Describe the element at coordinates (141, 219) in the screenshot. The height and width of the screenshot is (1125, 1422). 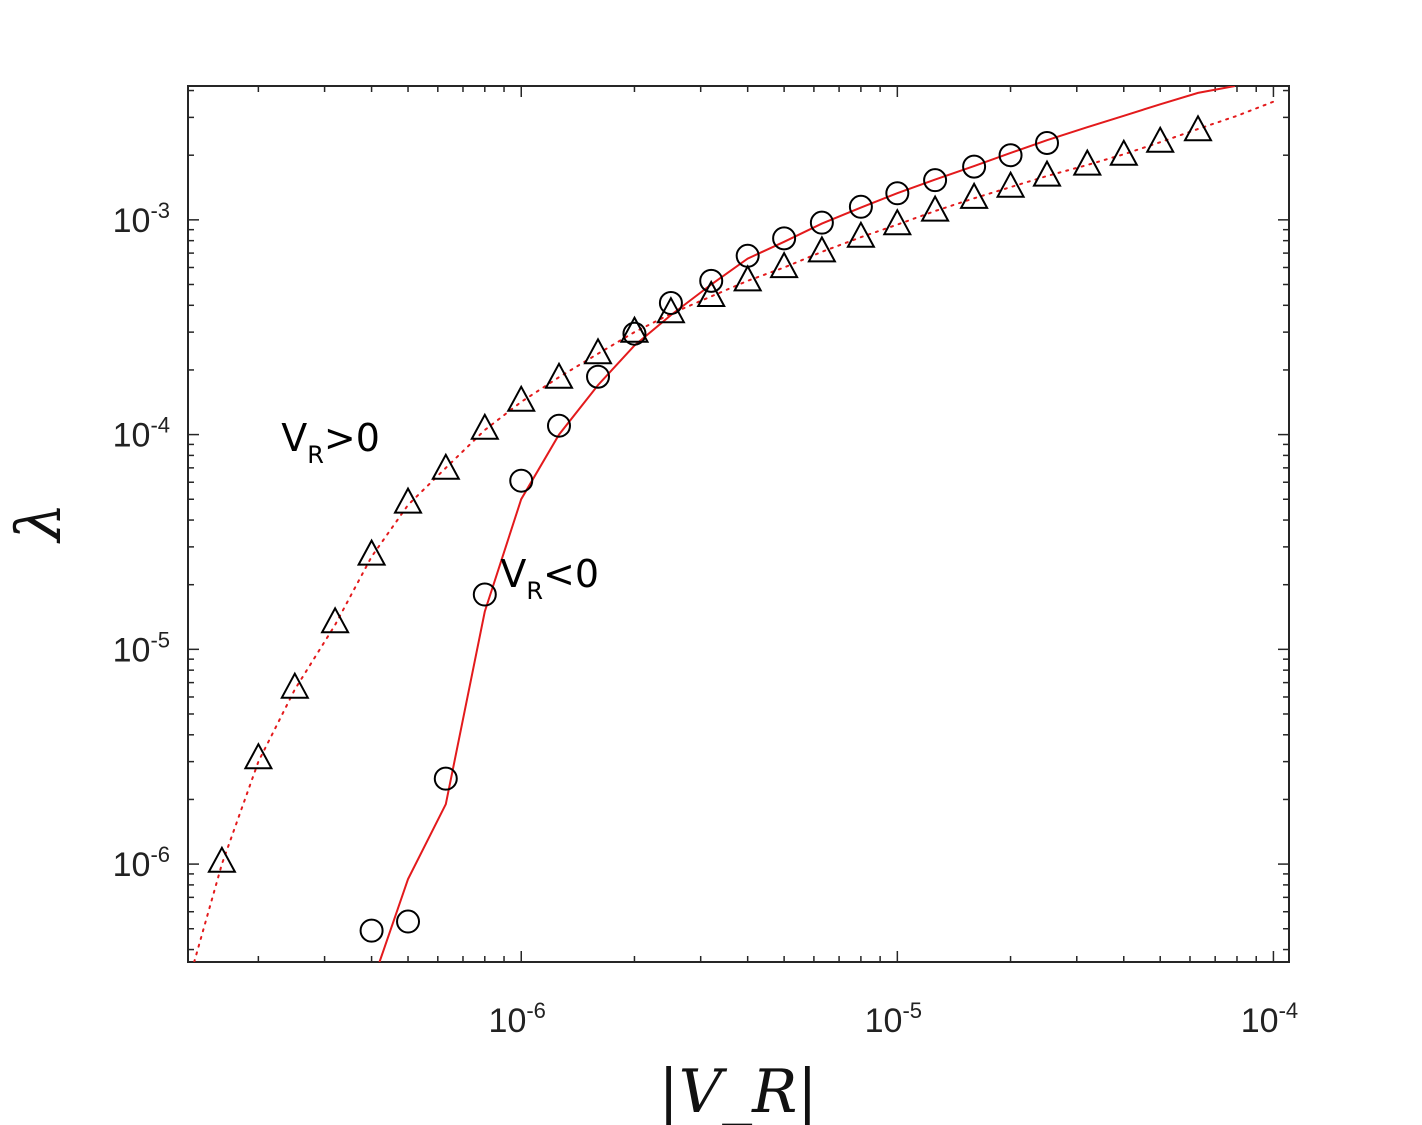
I see `y-tick-label: 10⁻³` at that location.